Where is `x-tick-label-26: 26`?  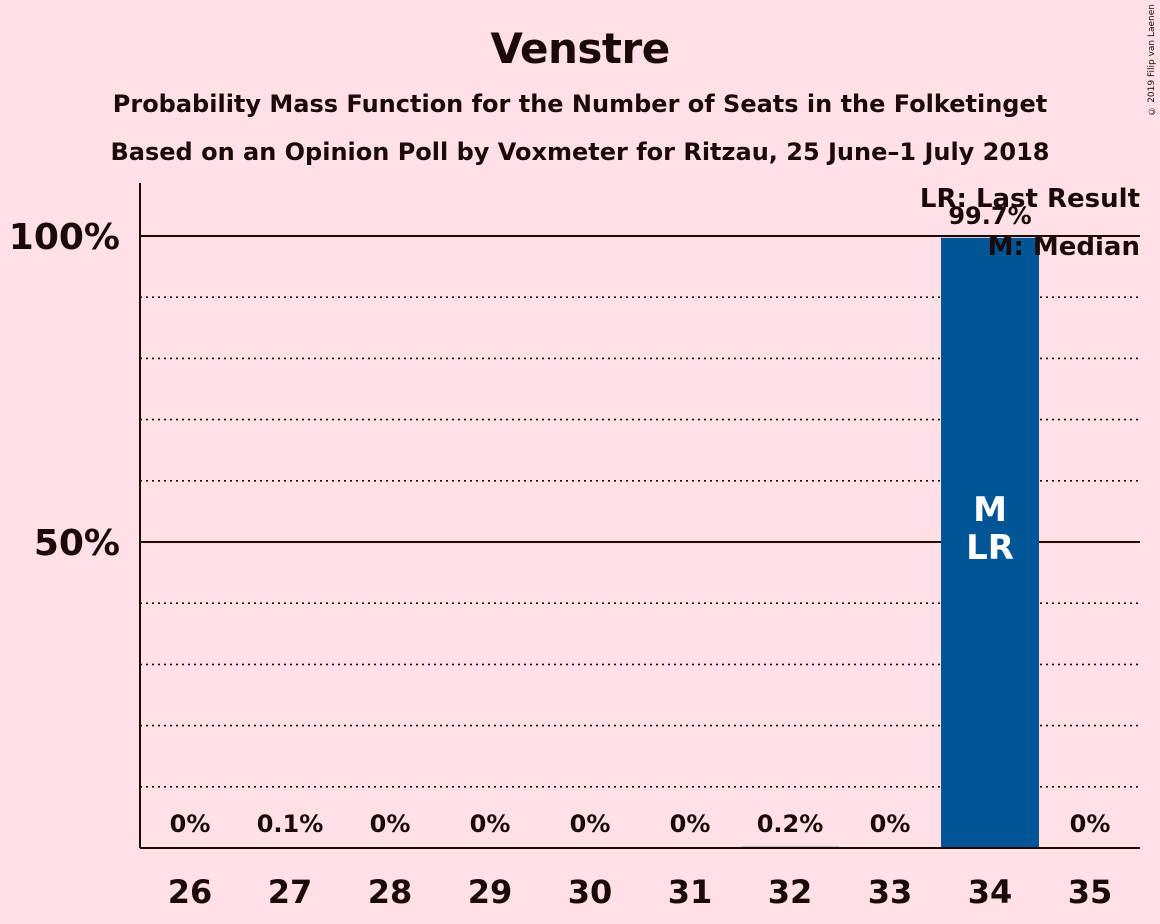 x-tick-label-26: 26 is located at coordinates (190, 892).